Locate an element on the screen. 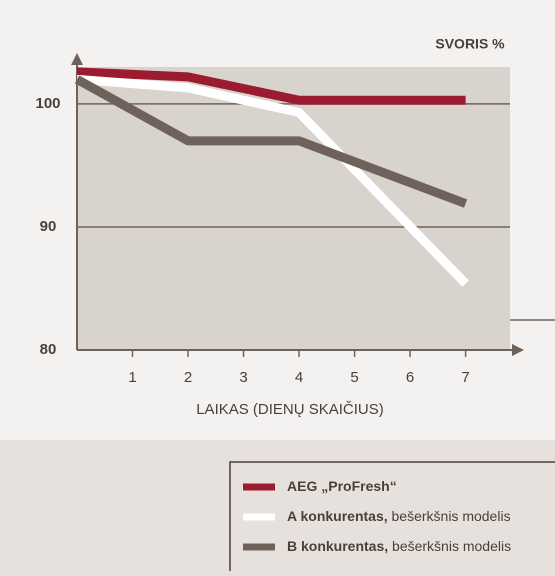 The height and width of the screenshot is (576, 555). legend-label: B konkurentas, bešerkšnis modelis is located at coordinates (399, 546).